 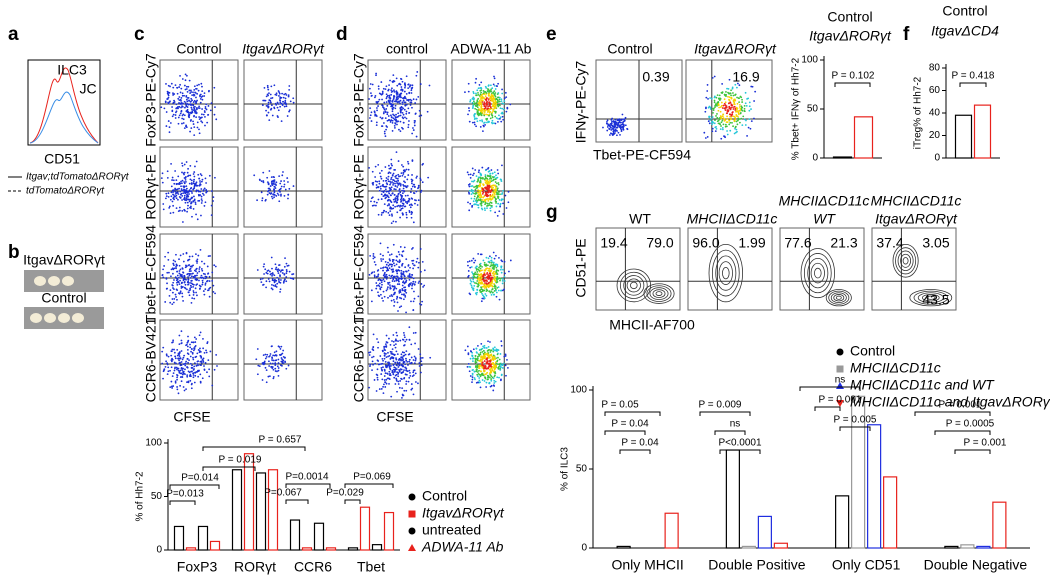 What do you see at coordinates (283, 274) in the screenshot?
I see `flow-frame` at bounding box center [283, 274].